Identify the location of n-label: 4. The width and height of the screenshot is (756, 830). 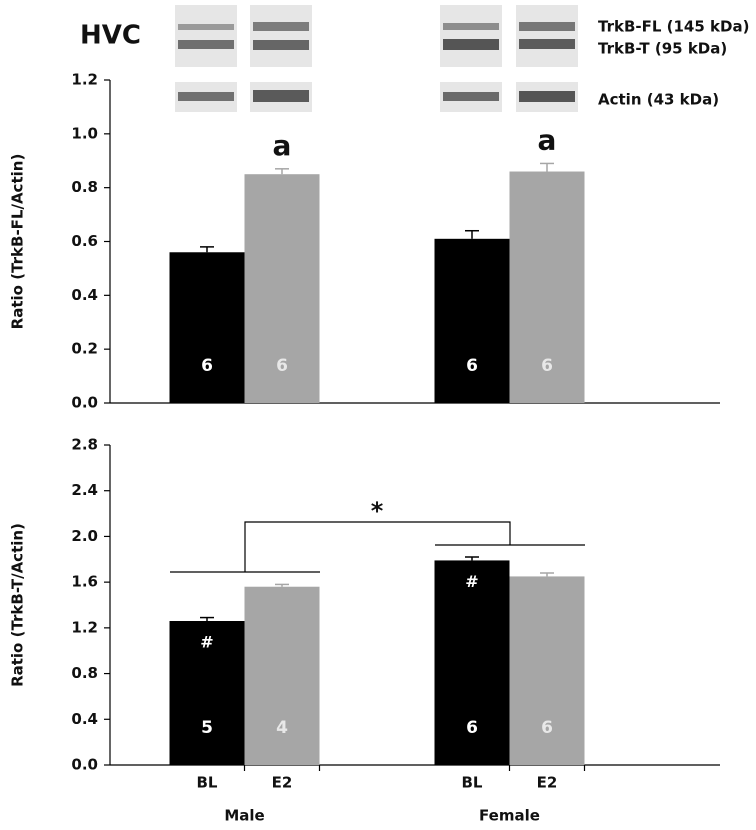
(282, 728).